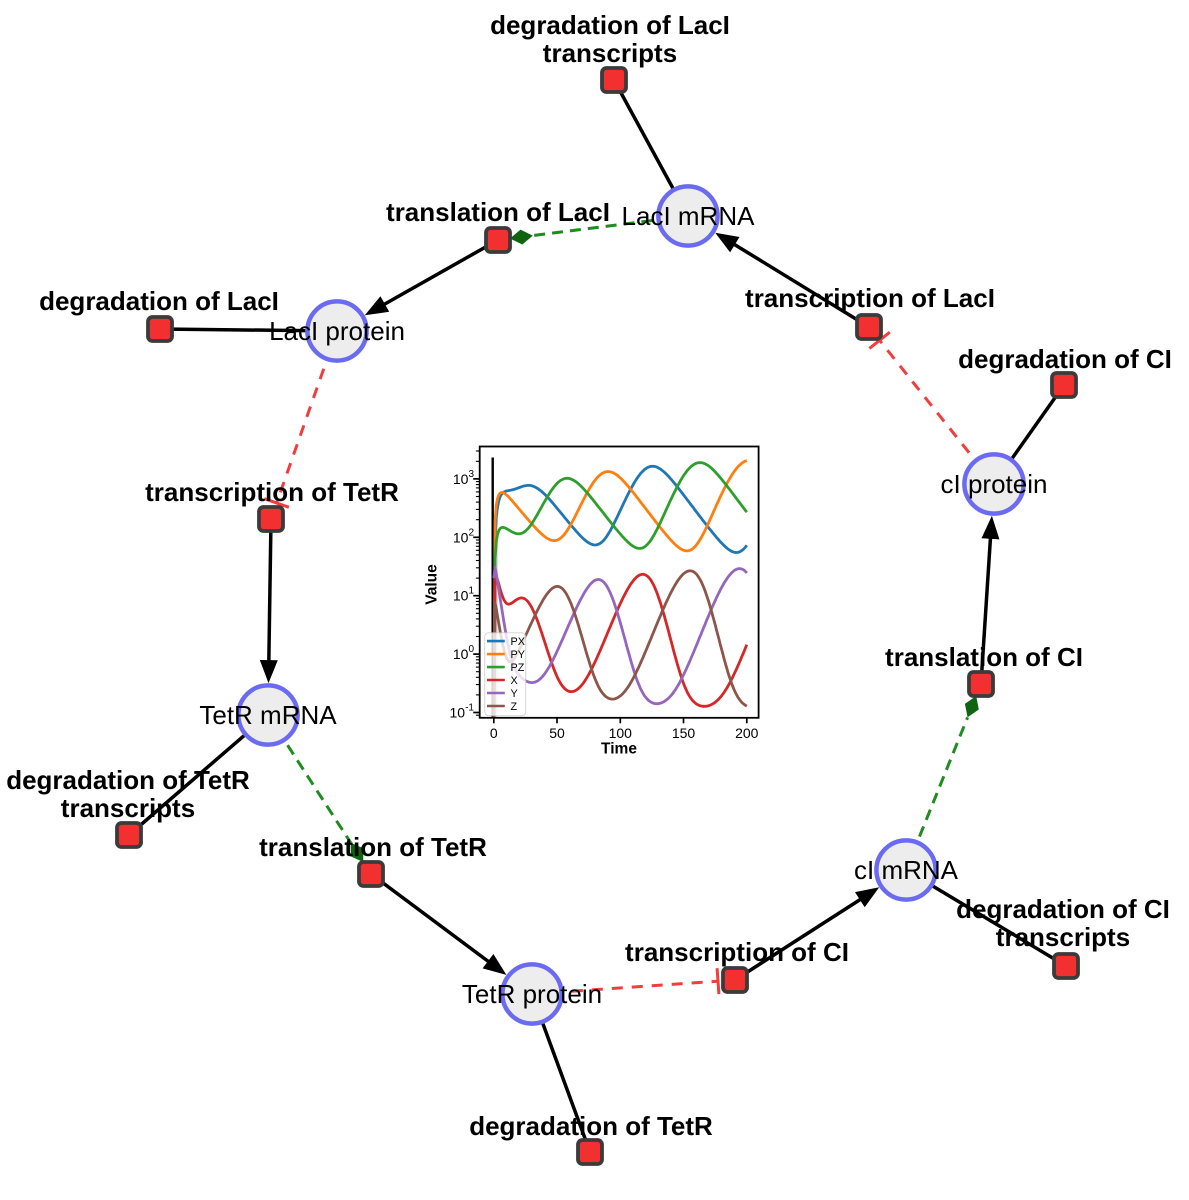  Describe the element at coordinates (518, 668) in the screenshot. I see `svg-text: PZ` at that location.